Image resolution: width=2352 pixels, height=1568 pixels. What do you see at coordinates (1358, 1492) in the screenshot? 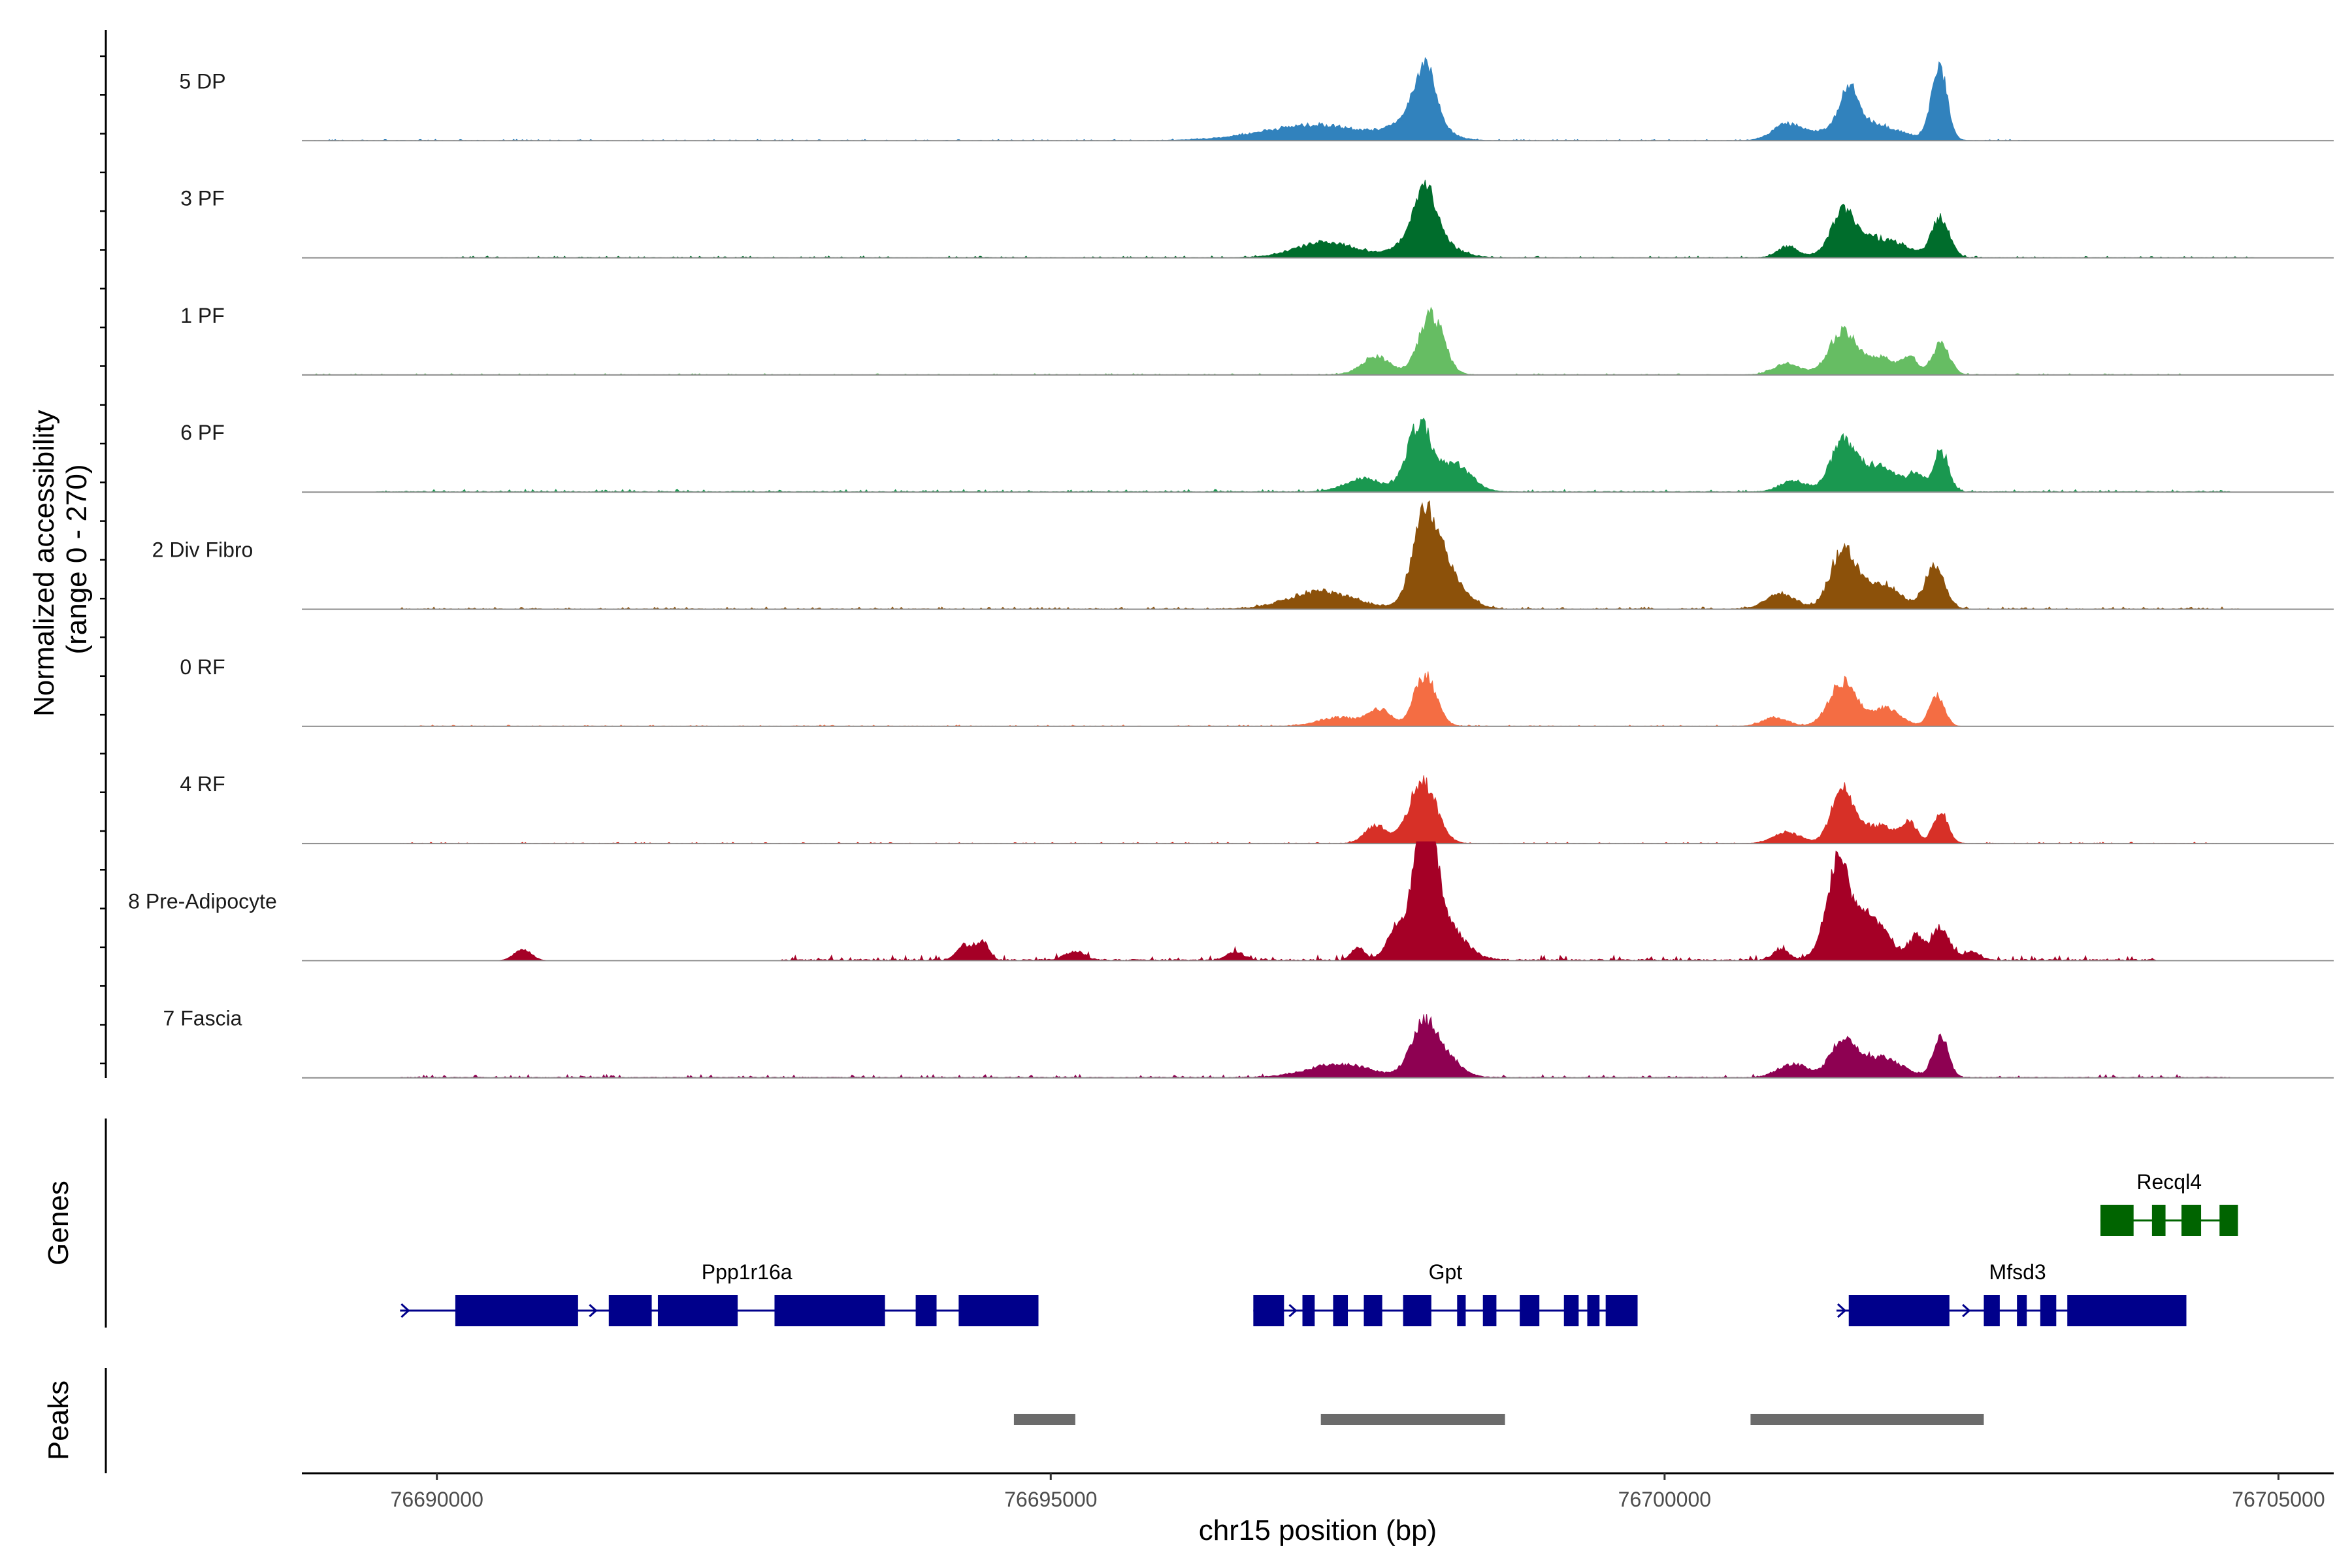
I see `x-axis-ticks: 76690000 76695000 76700000 76705000` at bounding box center [1358, 1492].